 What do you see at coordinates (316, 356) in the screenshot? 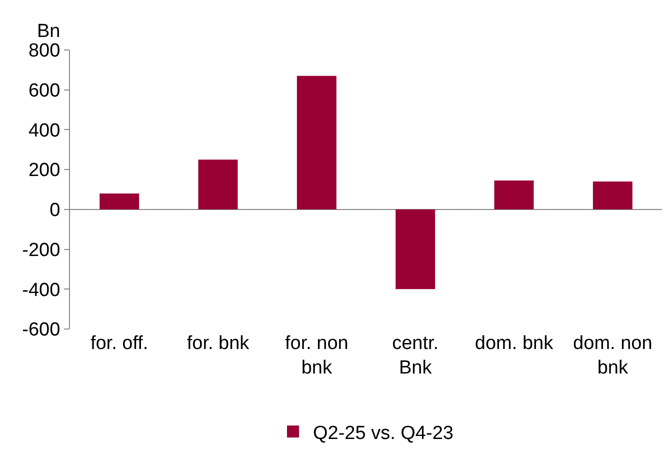
I see `x-tick-label: for. non bnk` at bounding box center [316, 356].